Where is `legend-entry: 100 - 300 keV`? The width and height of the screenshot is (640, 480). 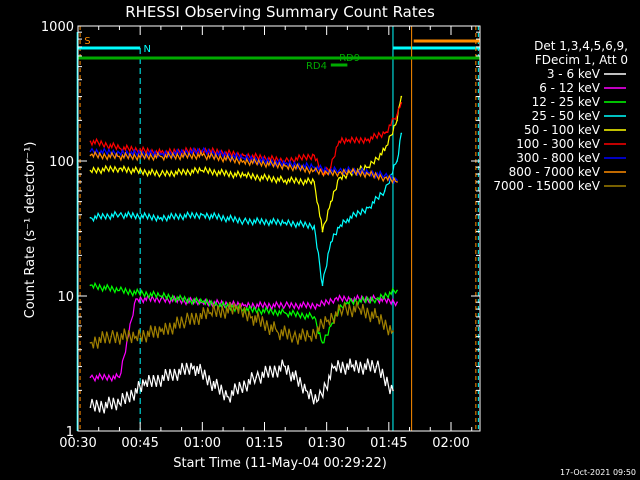 legend-entry: 100 - 300 keV is located at coordinates (558, 144).